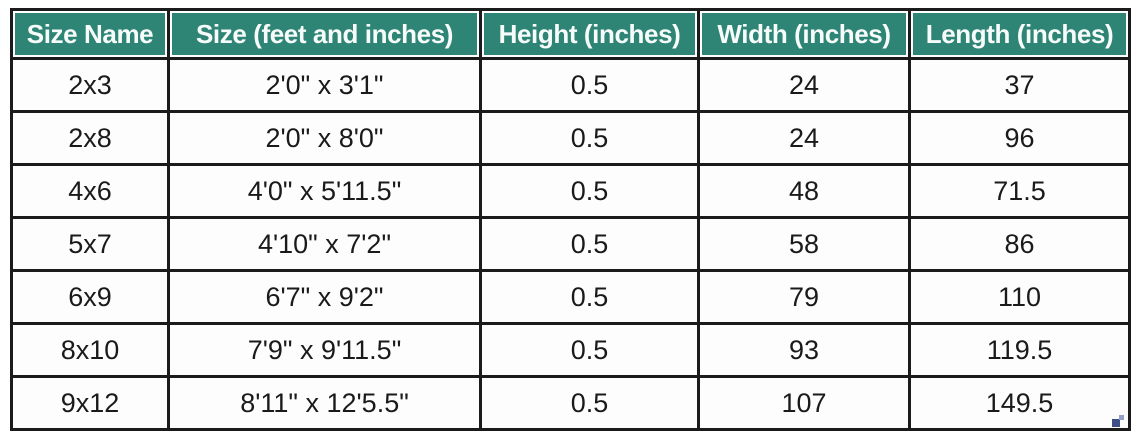 Image resolution: width=1139 pixels, height=438 pixels. I want to click on table-cell: 9x12, so click(90, 403).